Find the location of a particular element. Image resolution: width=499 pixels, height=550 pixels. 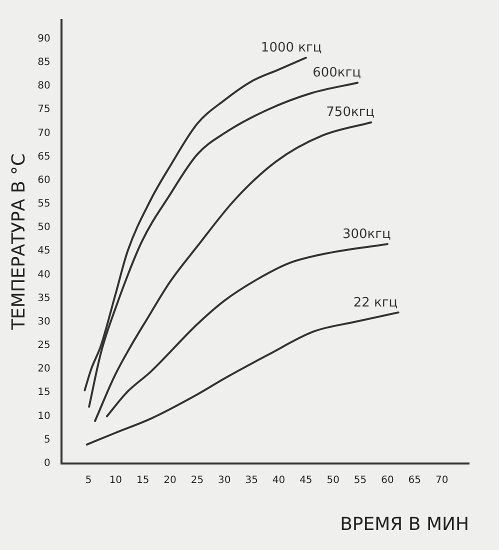

series-label: 22 кгц is located at coordinates (375, 302).